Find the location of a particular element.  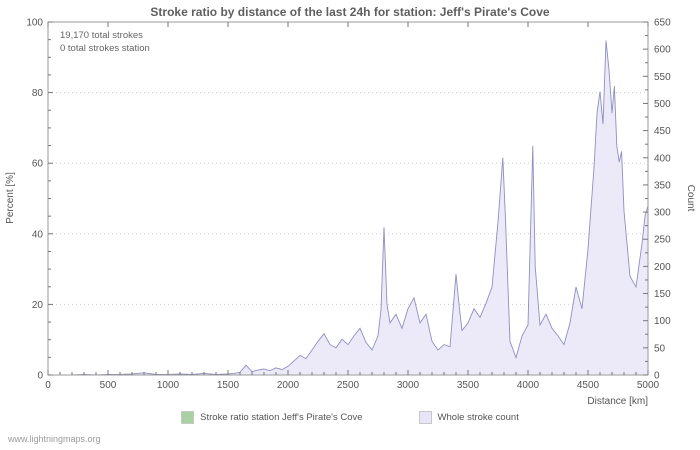

svg-text: 350 is located at coordinates (662, 185).